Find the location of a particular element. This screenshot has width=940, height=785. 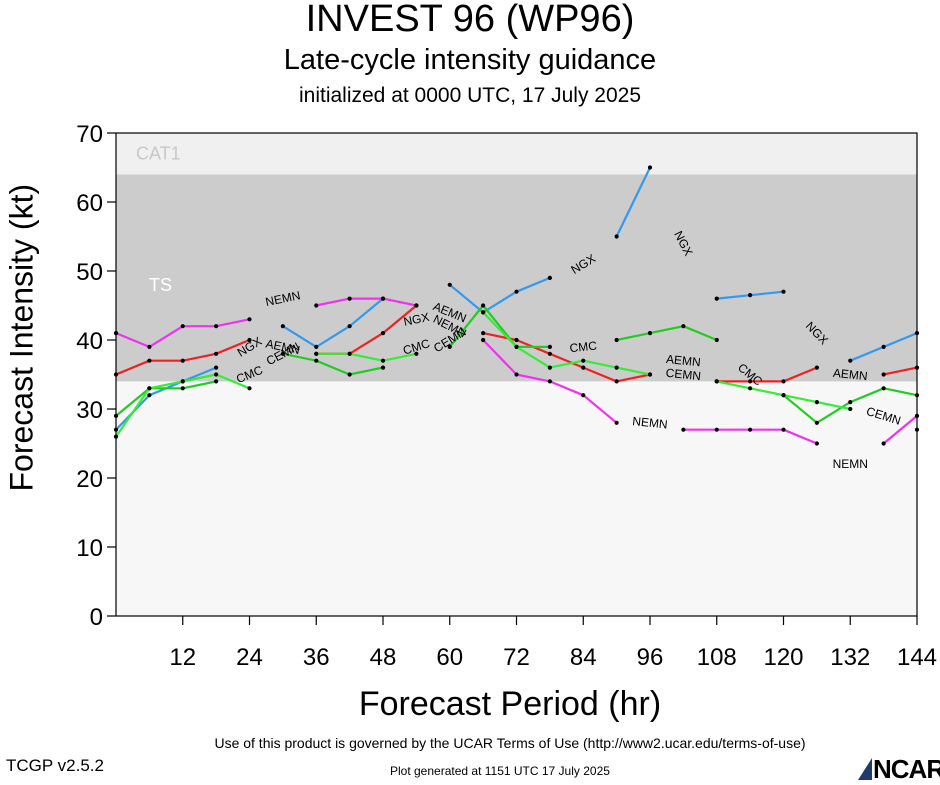

ncar-logo: NCAR is located at coordinates (899, 769).